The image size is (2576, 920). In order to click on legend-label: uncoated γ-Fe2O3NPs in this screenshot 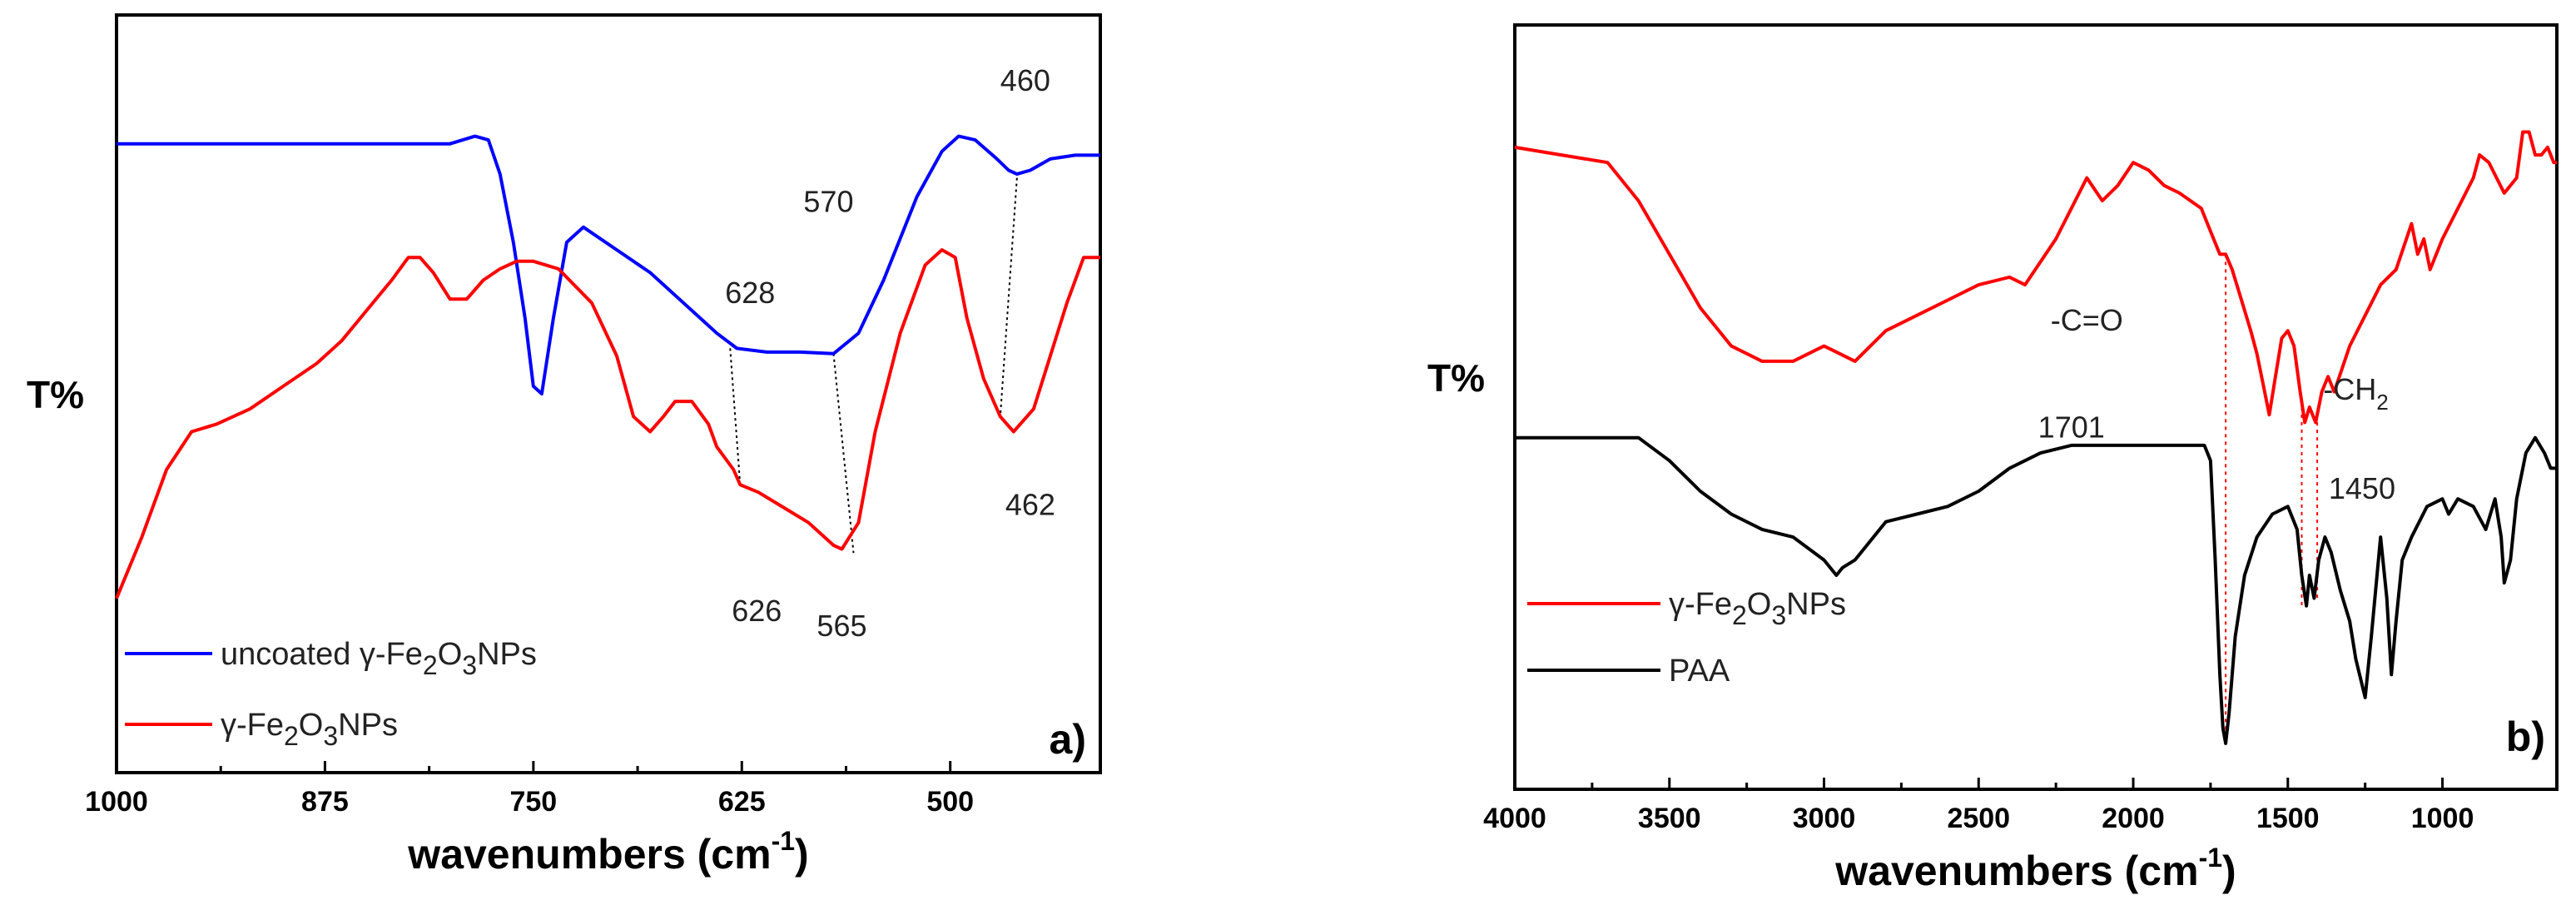, I will do `click(379, 658)`.